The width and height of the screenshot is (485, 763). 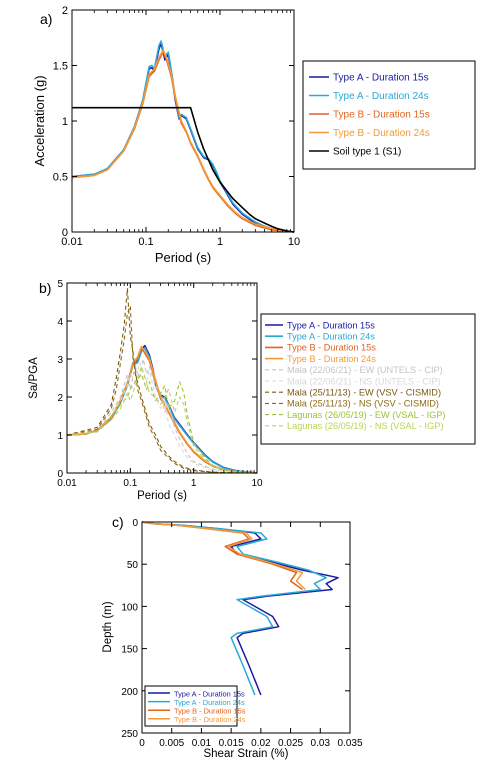 I want to click on panel-b-legend-entry: Type A - Duration 15s, so click(x=331, y=325).